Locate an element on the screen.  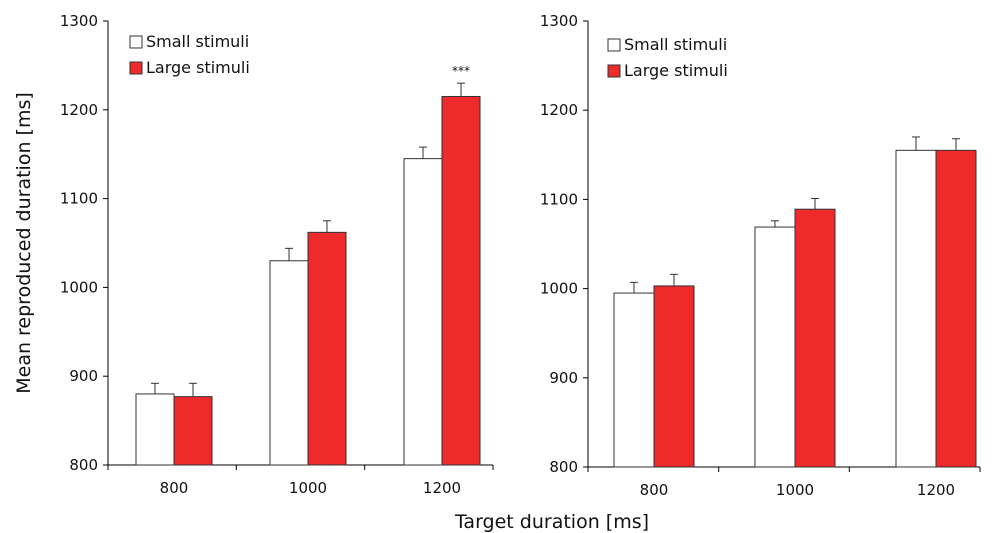
shared-x-axis-title: Target duration [ms] is located at coordinates (551, 522).